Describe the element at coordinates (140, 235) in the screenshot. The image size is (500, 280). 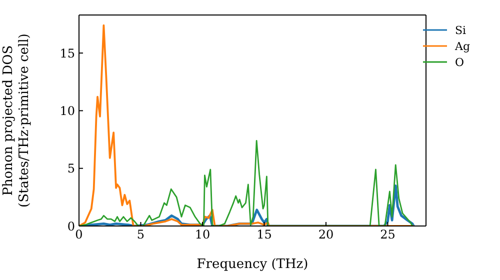
I see `x-tick-label: 5` at that location.